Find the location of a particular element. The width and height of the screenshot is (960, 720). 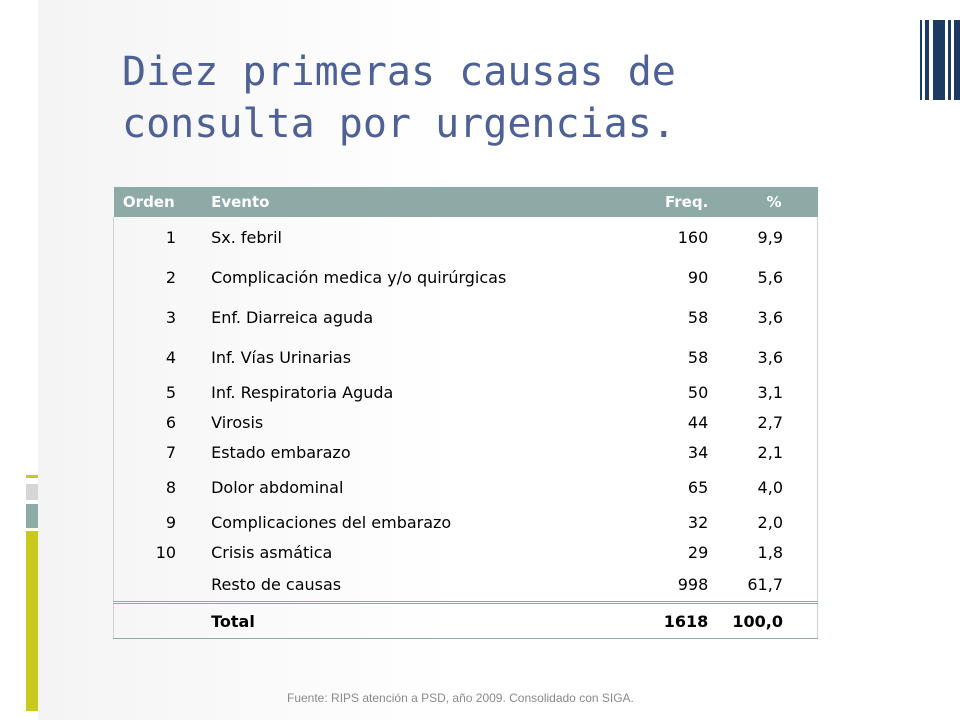

cell-evento: Resto de causas is located at coordinates (393, 585).